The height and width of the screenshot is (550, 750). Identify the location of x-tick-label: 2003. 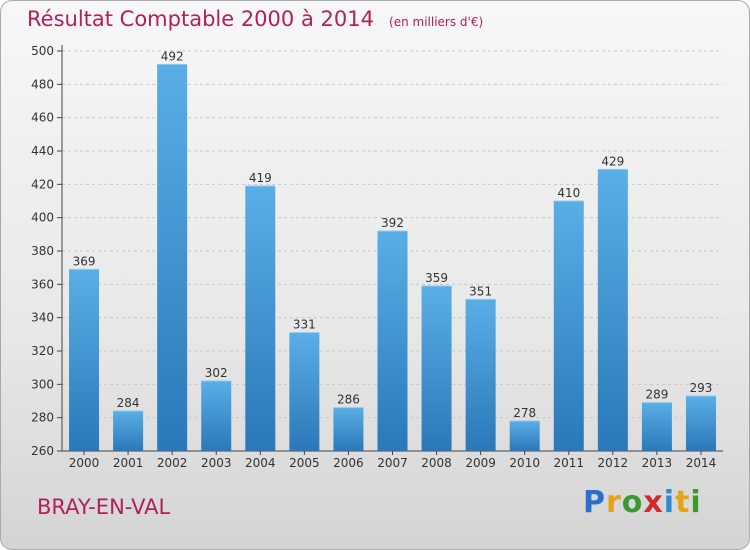
(216, 463).